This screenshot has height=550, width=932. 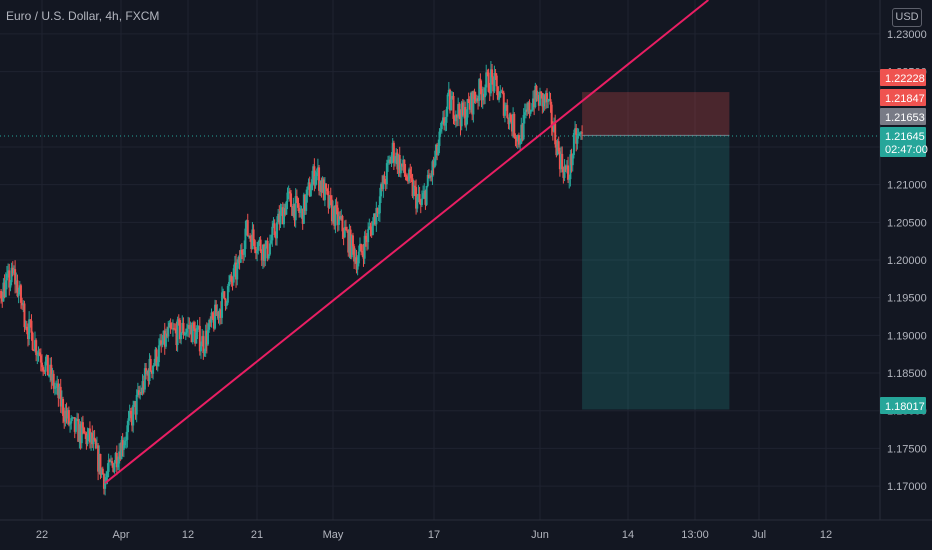 What do you see at coordinates (903, 116) in the screenshot?
I see `price-tag-bg` at bounding box center [903, 116].